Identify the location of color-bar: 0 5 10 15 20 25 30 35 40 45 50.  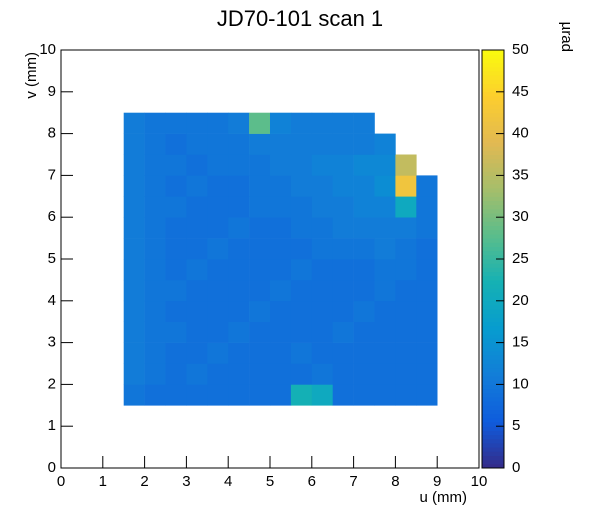
(505, 258).